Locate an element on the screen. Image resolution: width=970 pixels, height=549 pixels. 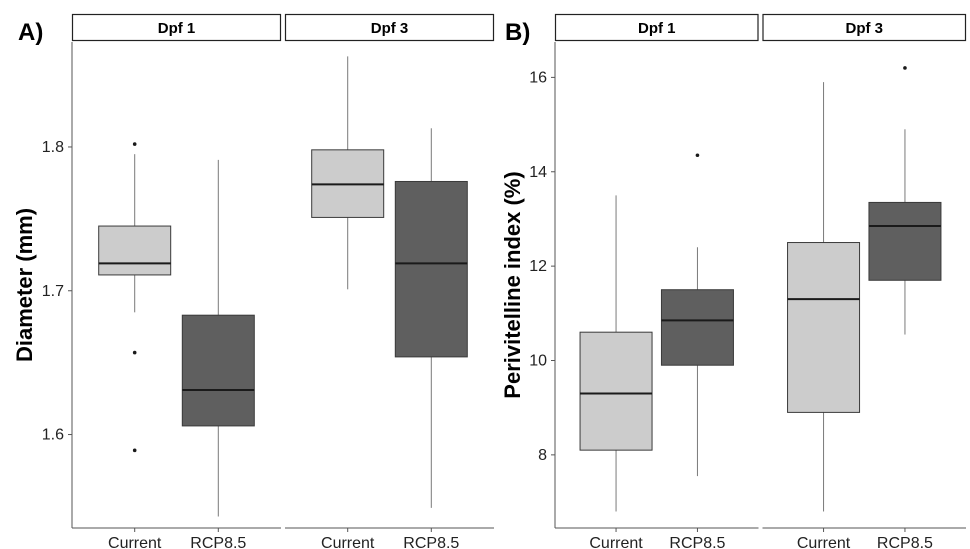
y-tick-label: 12 is located at coordinates (538, 266).